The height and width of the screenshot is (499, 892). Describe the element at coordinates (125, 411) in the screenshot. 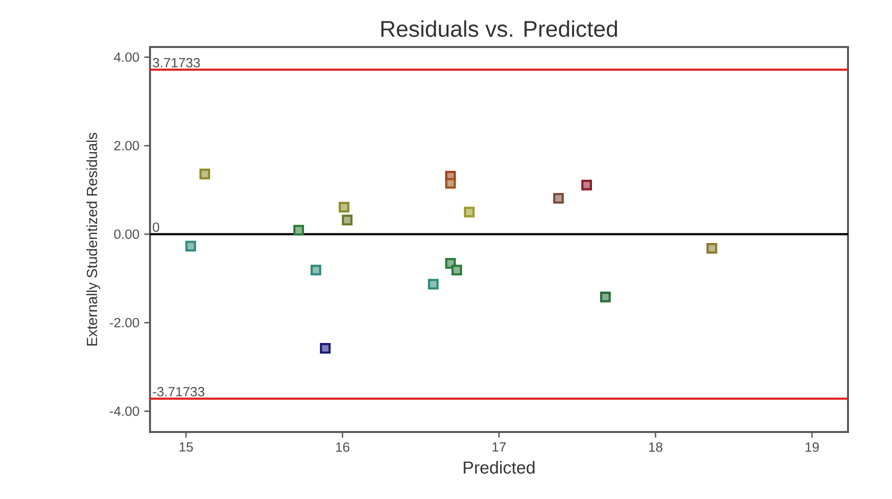

I see `y-tick-label: -4.00` at that location.